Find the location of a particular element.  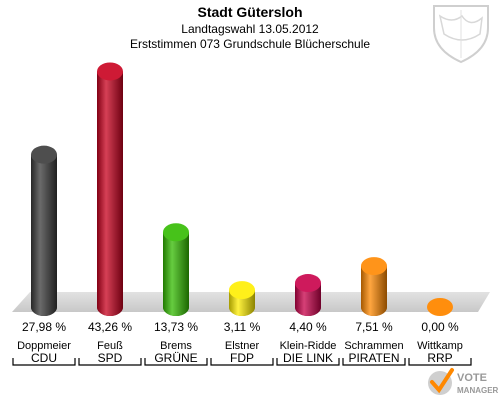

vote-manager-logo: VOTE MANAGER is located at coordinates (463, 381).